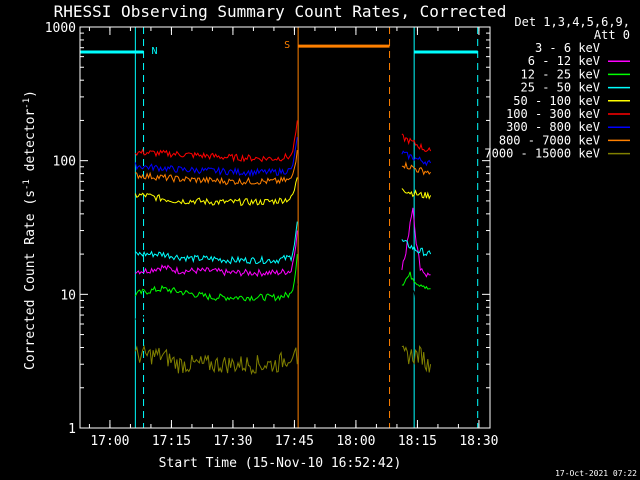 This screenshot has width=640, height=480. Describe the element at coordinates (72, 429) in the screenshot. I see `y-tick-label-0: 1` at that location.